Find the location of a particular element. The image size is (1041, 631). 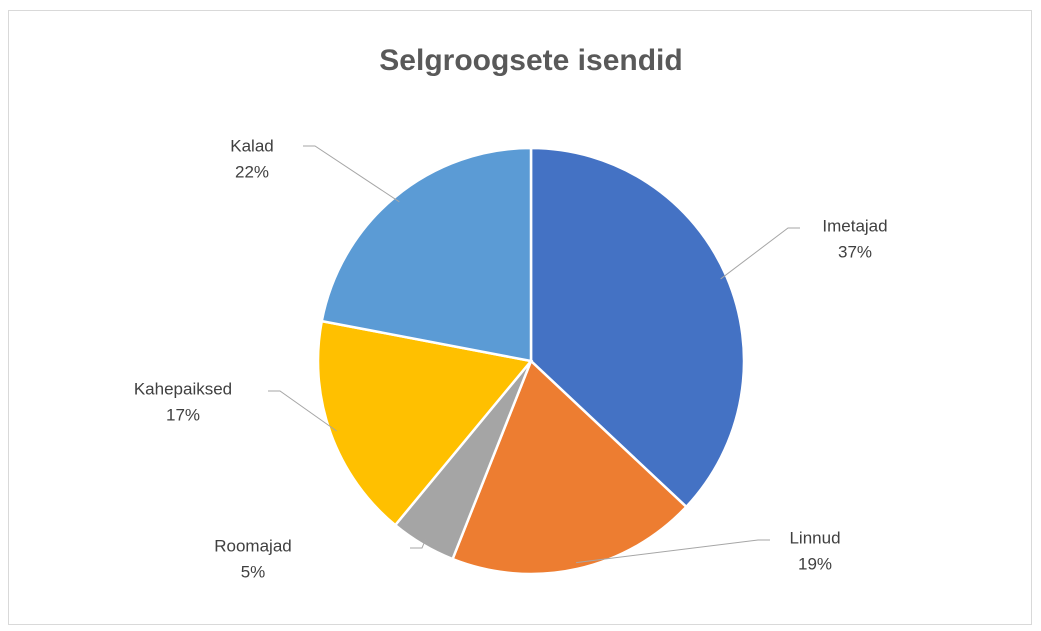

slice-label: Imetajad is located at coordinates (854, 225).